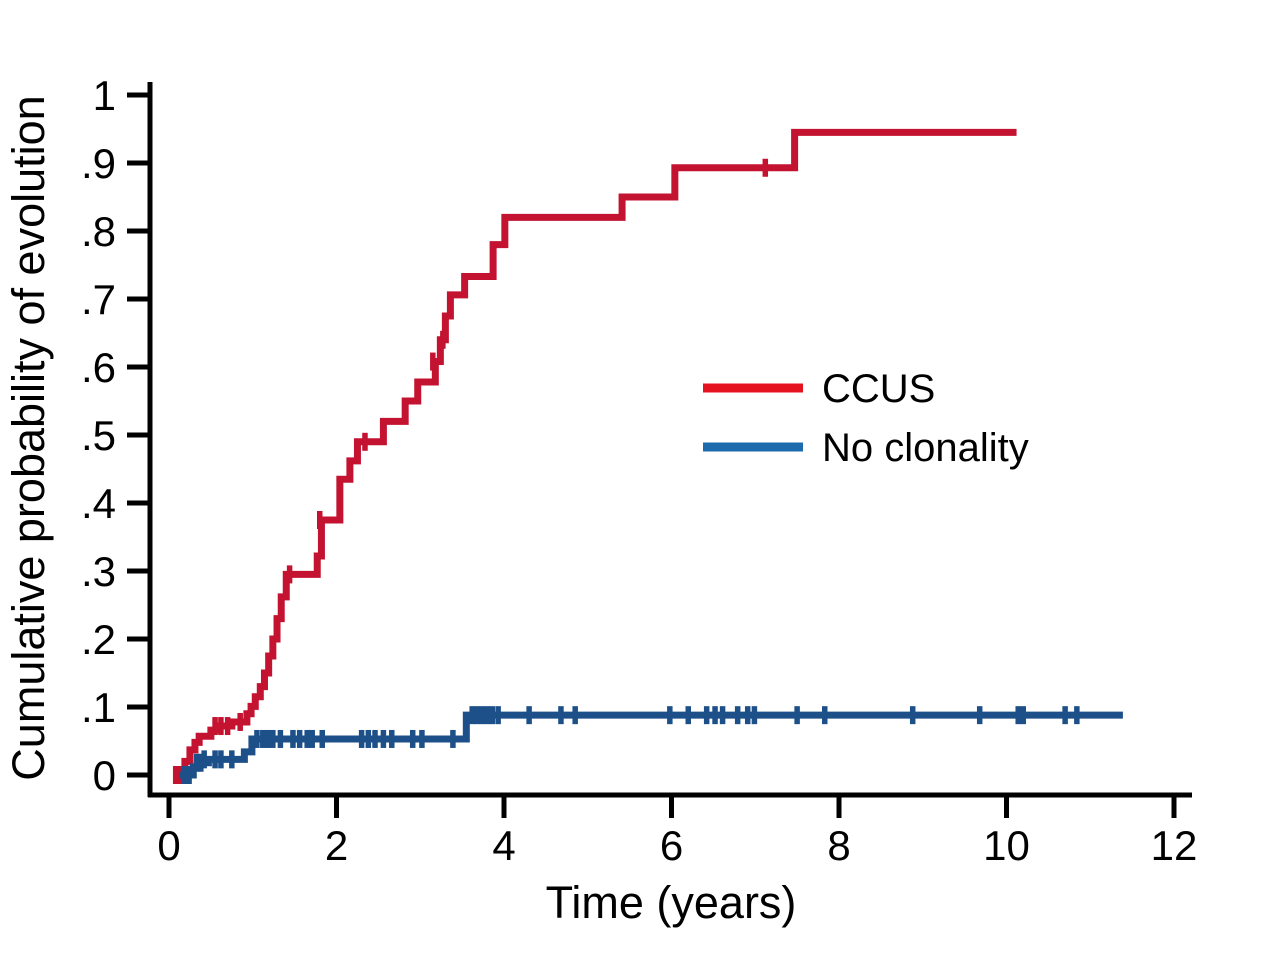  Describe the element at coordinates (98, 299) in the screenshot. I see `y-tick-label: .7` at that location.